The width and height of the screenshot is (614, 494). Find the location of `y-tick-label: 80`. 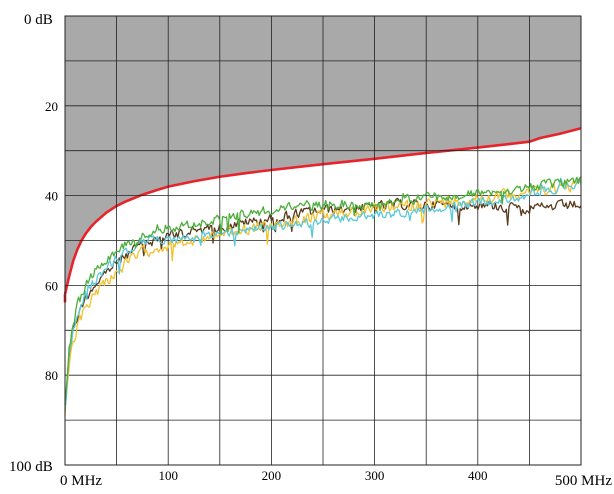

y-tick-label: 80 is located at coordinates (51, 375).